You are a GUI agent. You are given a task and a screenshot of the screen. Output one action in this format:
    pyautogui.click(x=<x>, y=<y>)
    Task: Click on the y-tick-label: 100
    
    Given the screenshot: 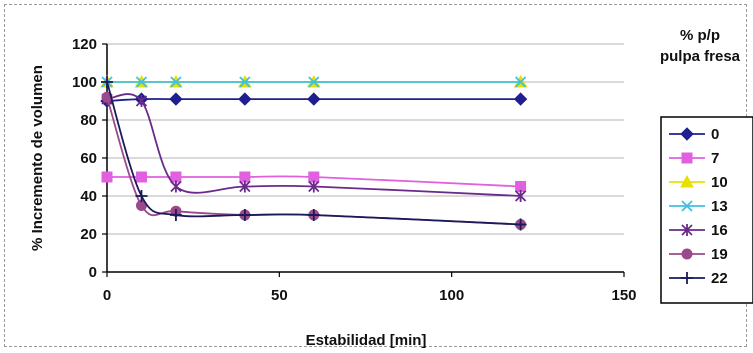 What is the action you would take?
    pyautogui.click(x=84, y=82)
    